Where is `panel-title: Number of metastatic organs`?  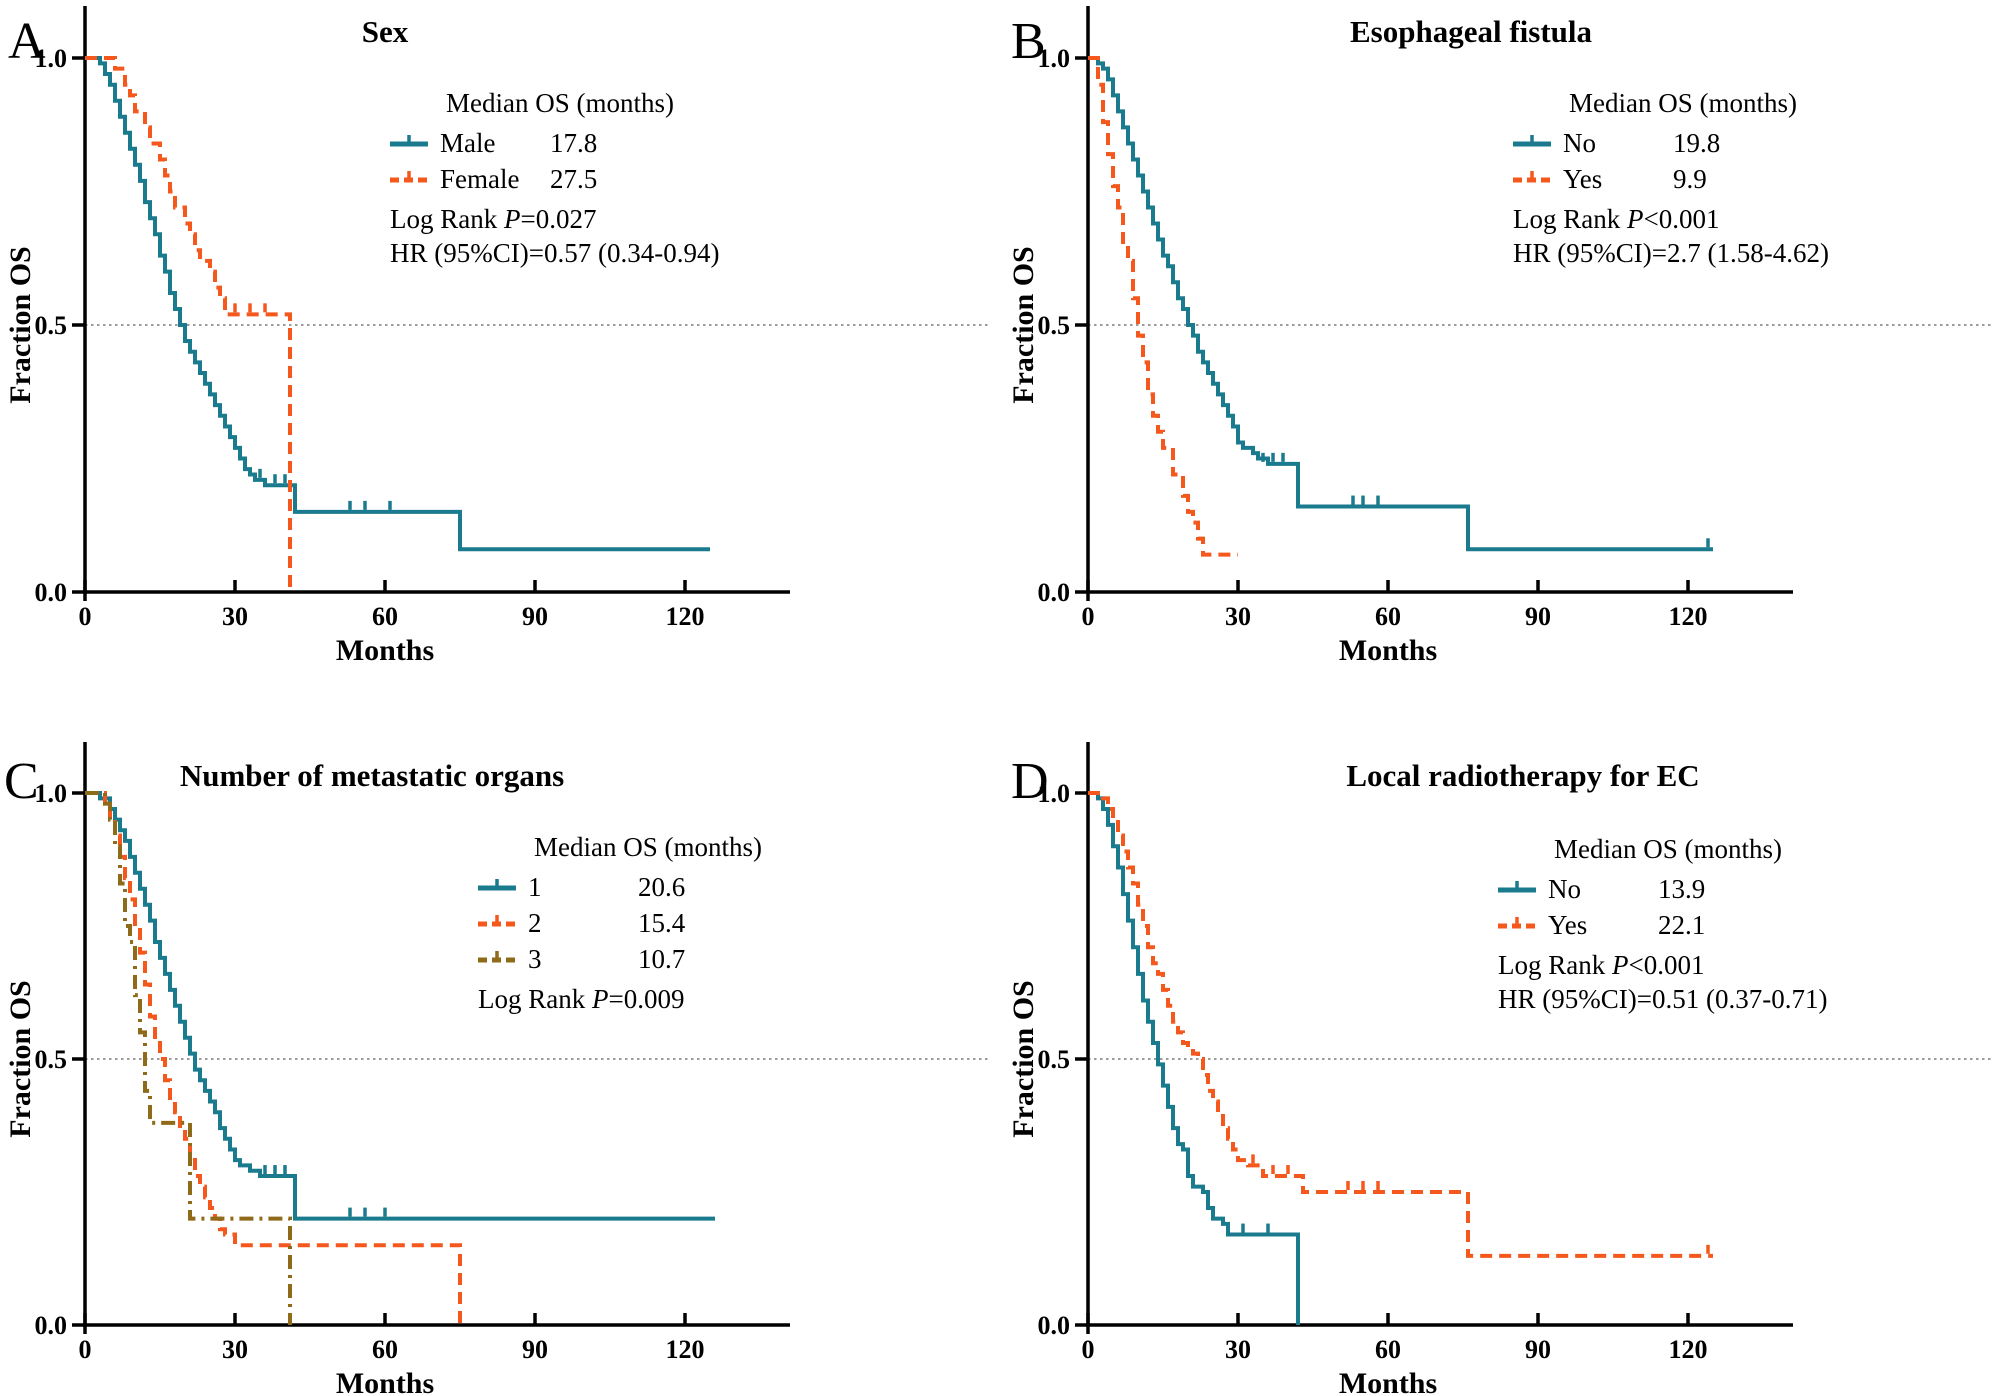 panel-title: Number of metastatic organs is located at coordinates (372, 775).